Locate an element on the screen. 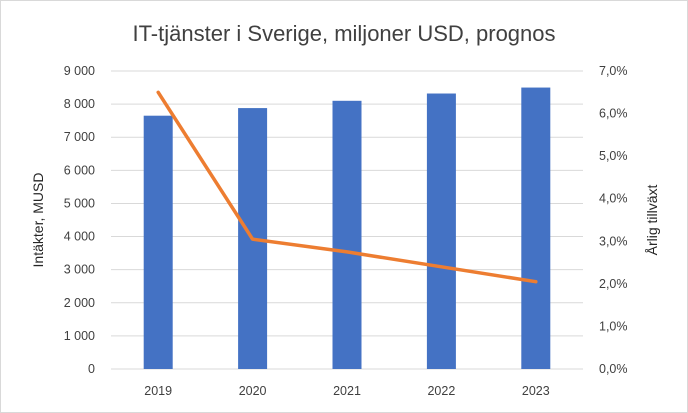  y-tick-label: 7 000 is located at coordinates (79, 137).